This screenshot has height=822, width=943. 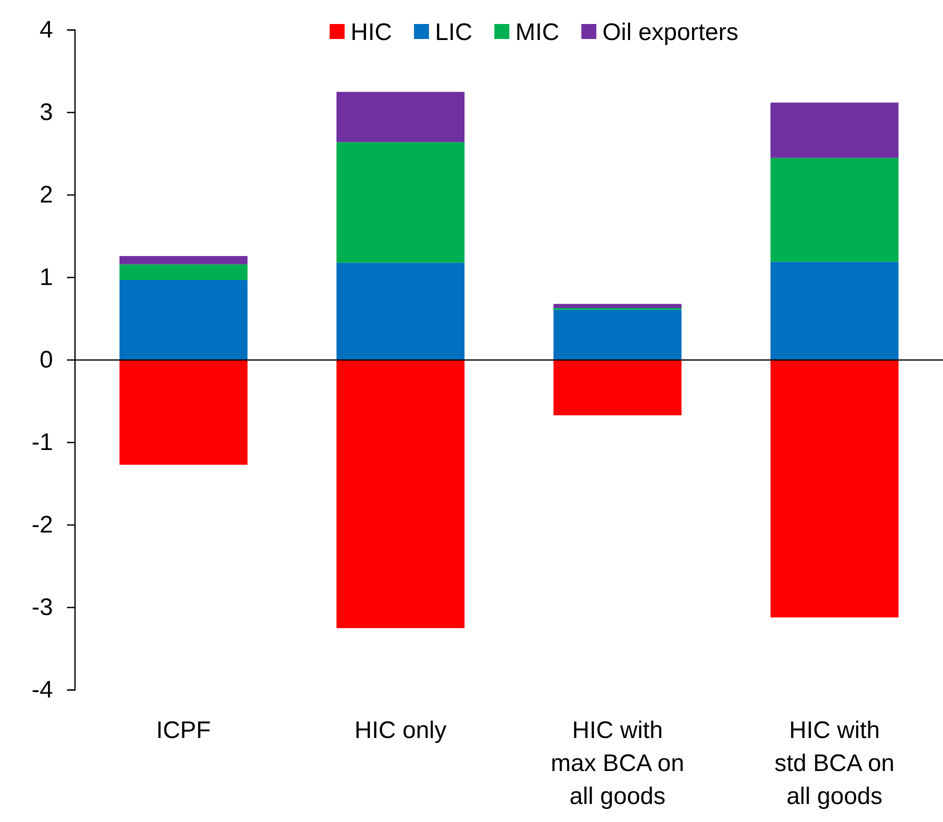 I want to click on x-tick-label: HIC only, so click(x=400, y=730).